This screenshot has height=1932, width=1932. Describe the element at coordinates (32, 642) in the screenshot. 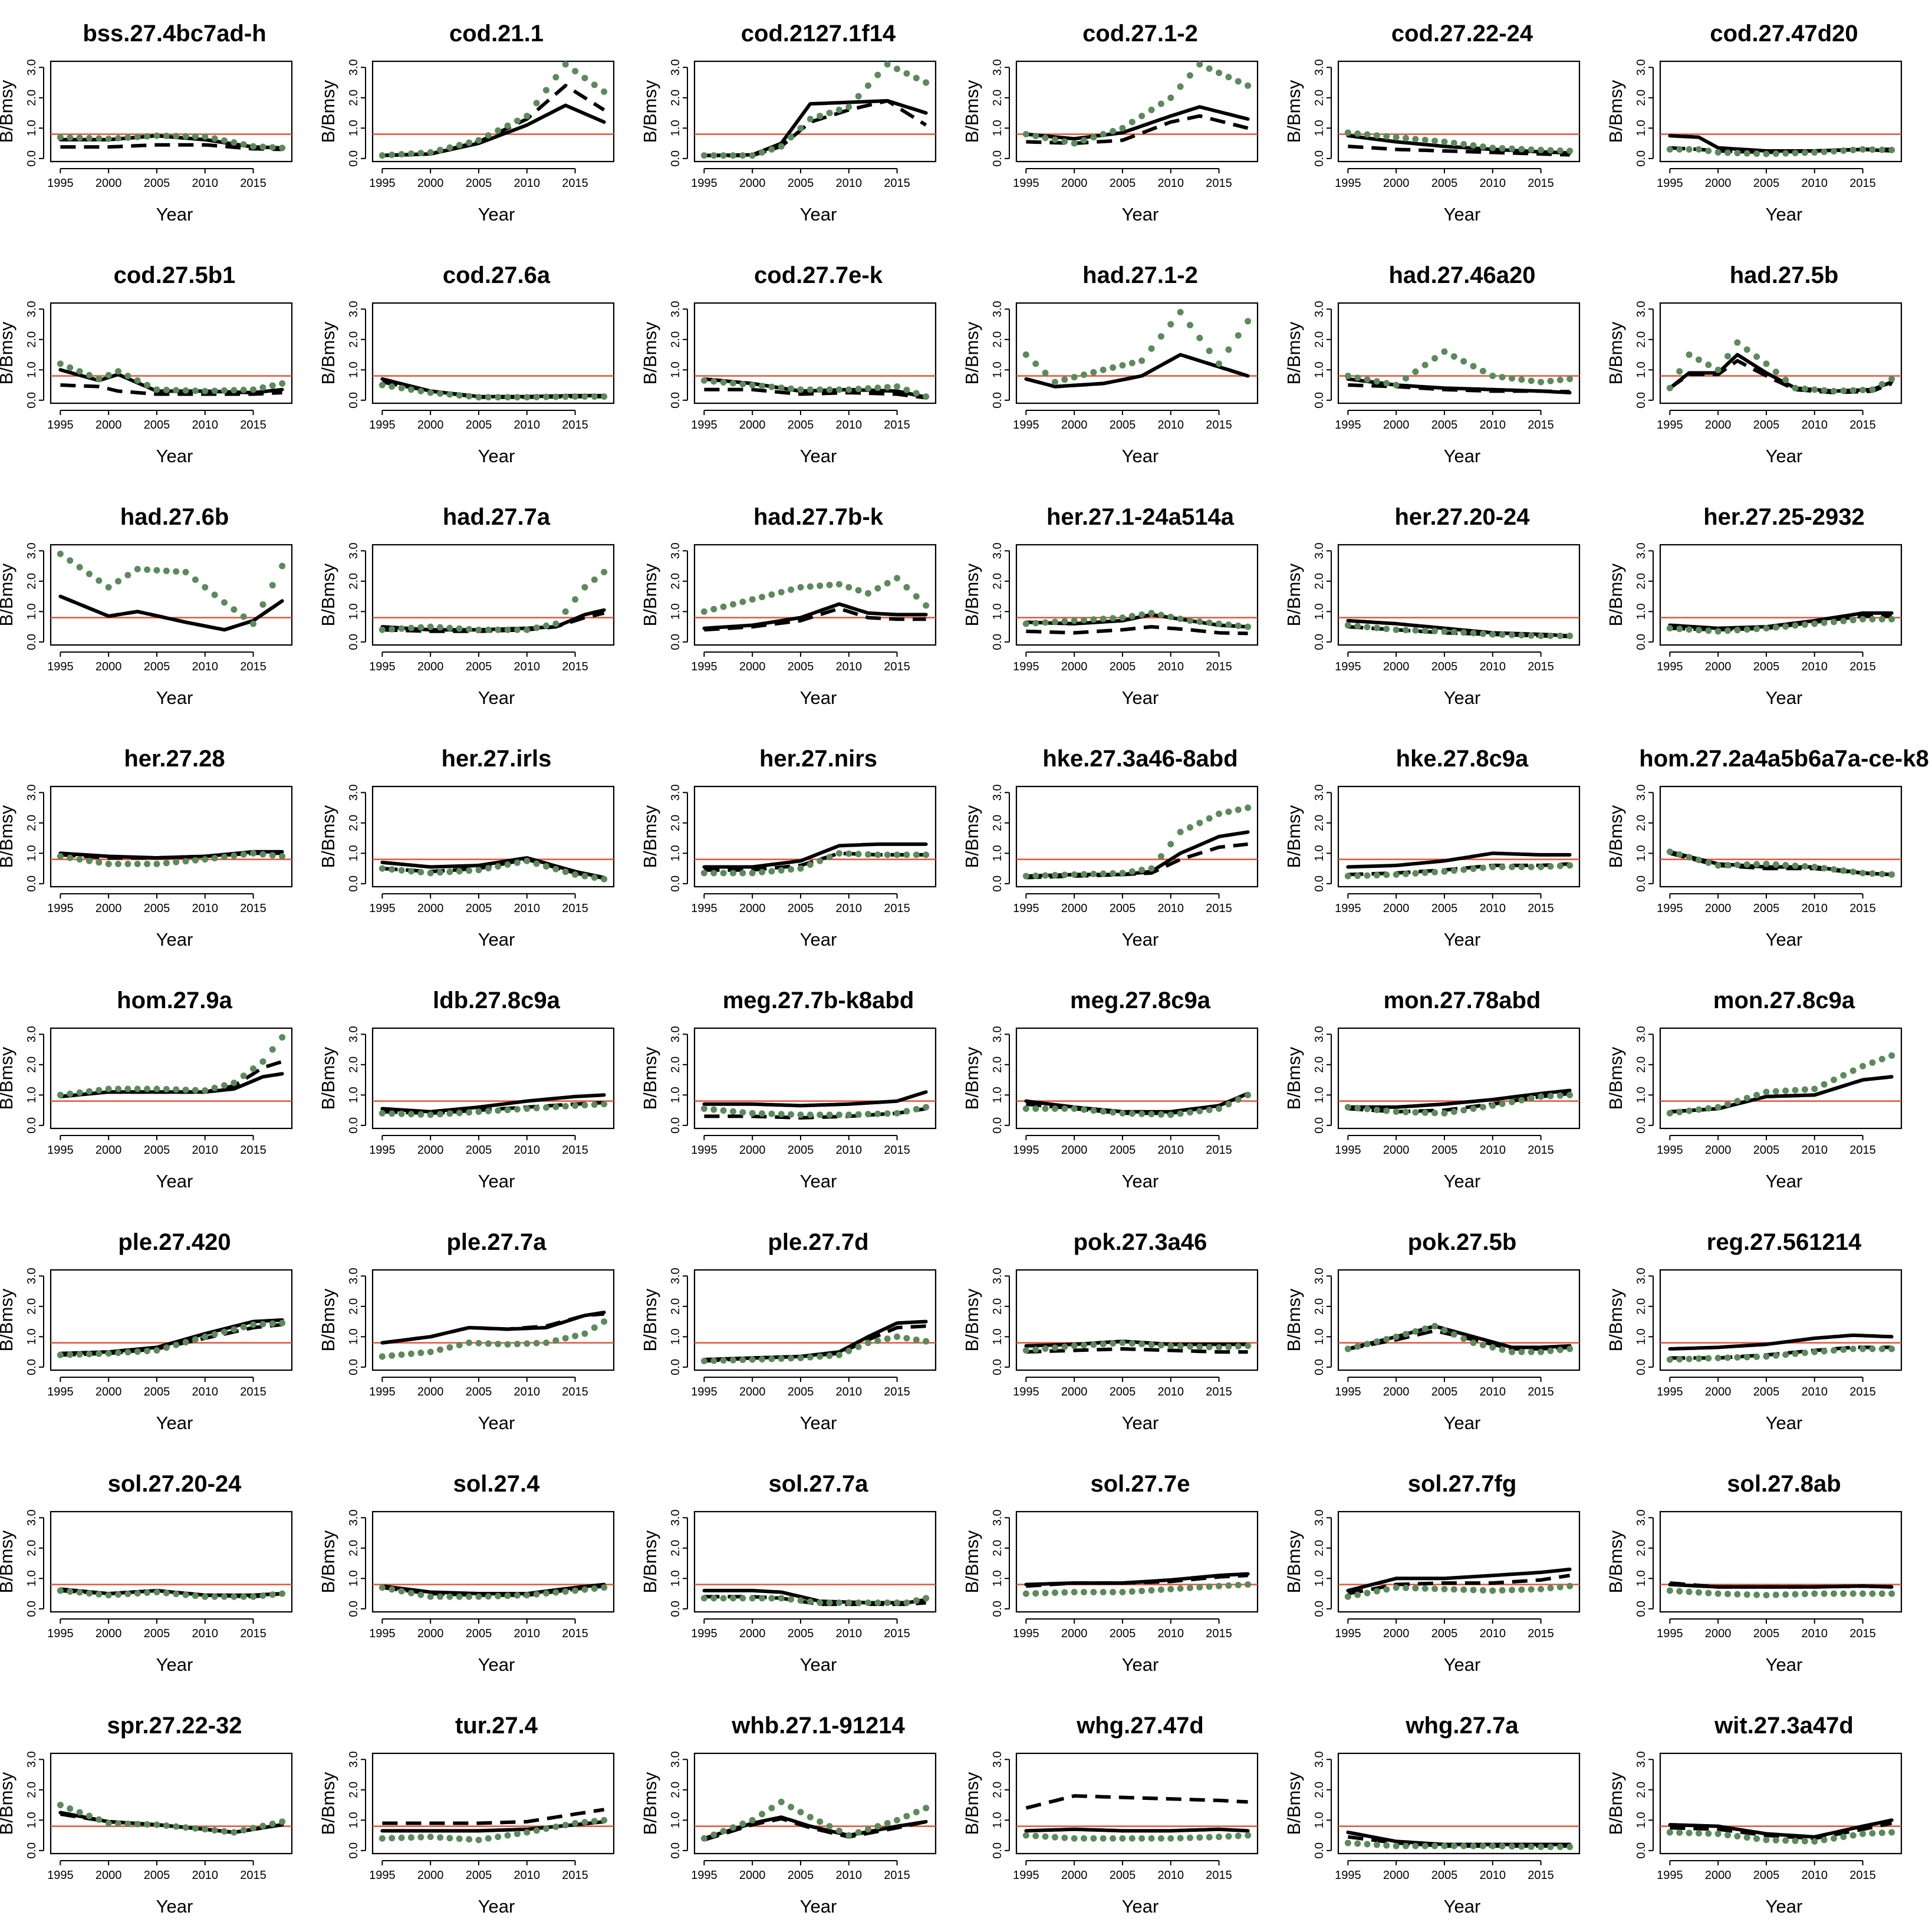

I see `y-tick-label: 0.0` at that location.